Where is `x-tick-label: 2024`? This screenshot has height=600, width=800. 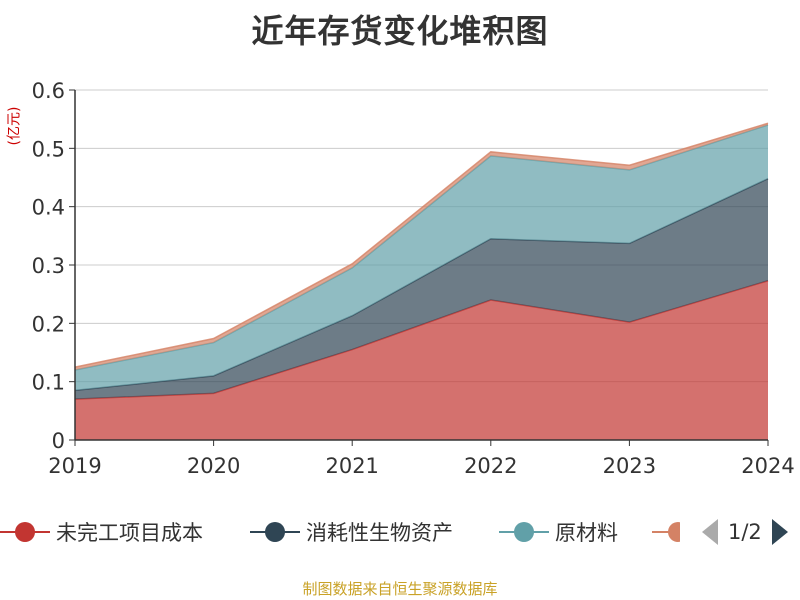 x-tick-label: 2024 is located at coordinates (767, 466).